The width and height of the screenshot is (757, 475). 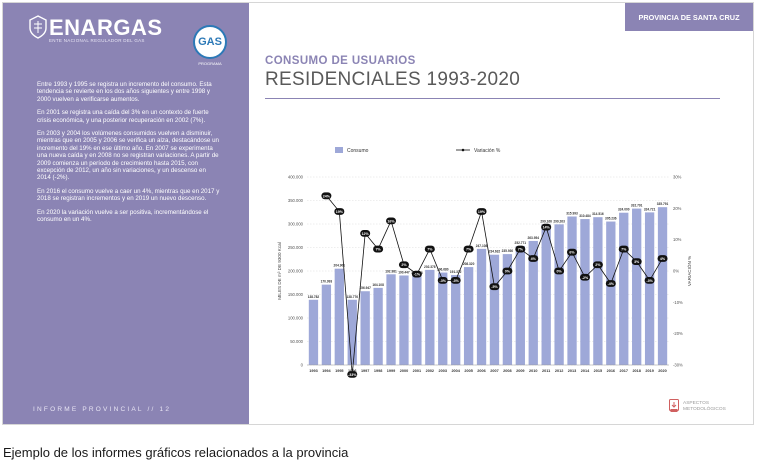 I want to click on bar-value-label: 299.263, so click(x=559, y=221).